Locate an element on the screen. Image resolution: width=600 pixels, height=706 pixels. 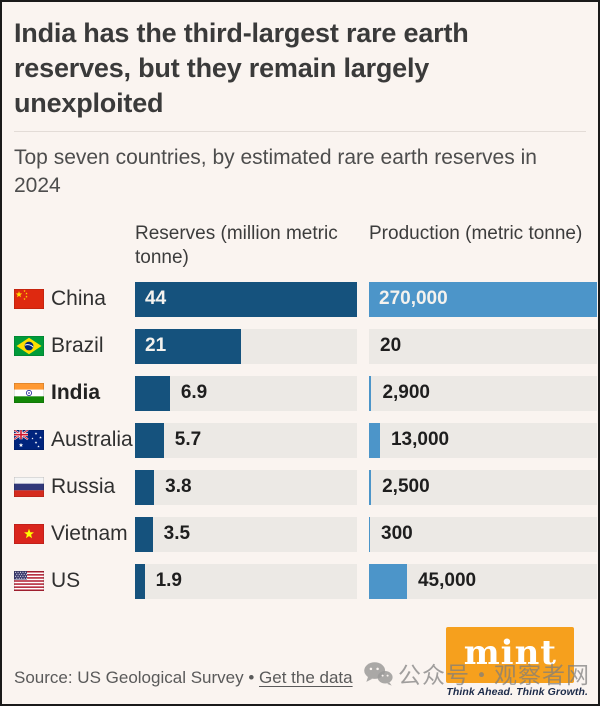
production-value: 13,000 is located at coordinates (420, 440).